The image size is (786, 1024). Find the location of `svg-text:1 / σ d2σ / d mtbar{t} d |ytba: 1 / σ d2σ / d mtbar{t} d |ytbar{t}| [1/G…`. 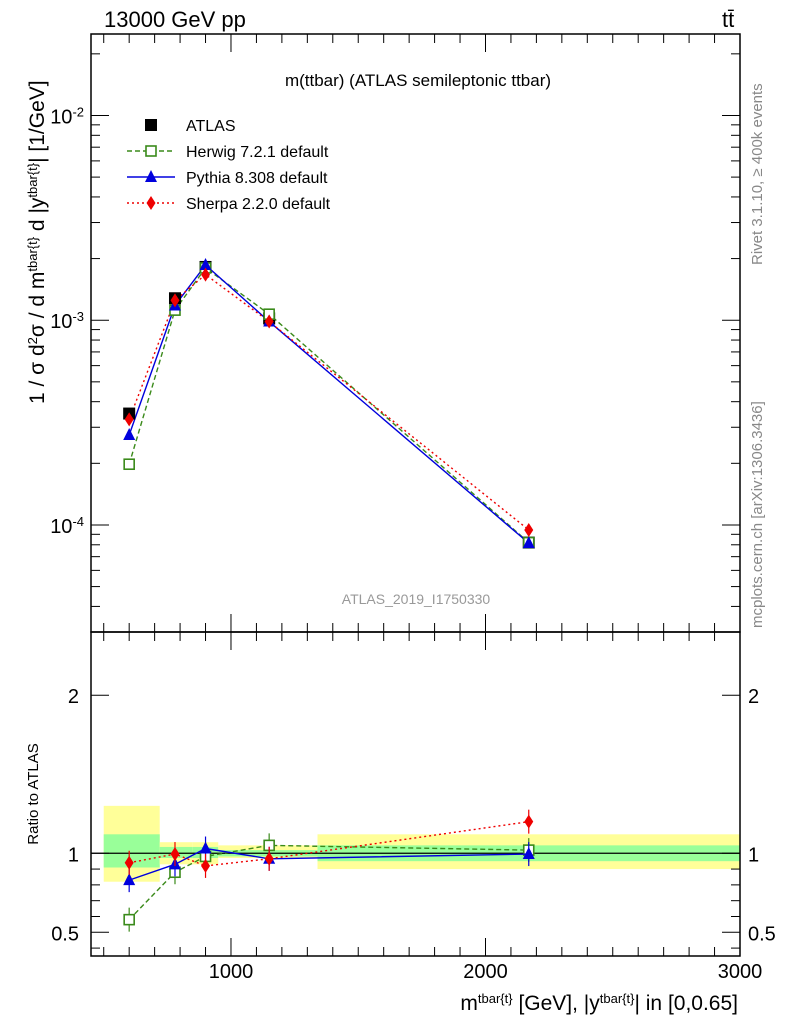

svg-text:1 / σ d2σ / d mtbar{t} d |ytba: 1 / σ d2σ / d mtbar{t} d |ytbar{t}| [1/G… is located at coordinates (37, 242).